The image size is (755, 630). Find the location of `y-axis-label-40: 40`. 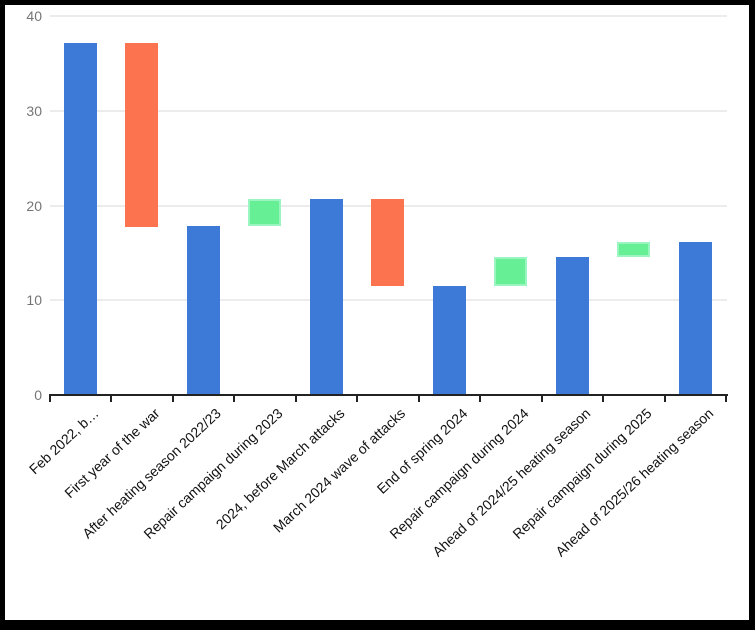

y-axis-label-40: 40 is located at coordinates (34, 16).